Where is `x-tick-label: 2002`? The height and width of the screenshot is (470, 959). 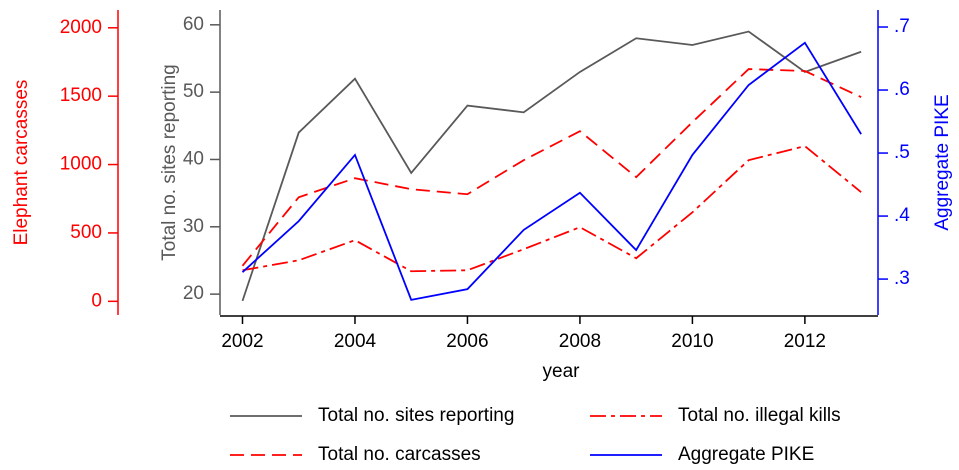
x-tick-label: 2002 is located at coordinates (242, 341).